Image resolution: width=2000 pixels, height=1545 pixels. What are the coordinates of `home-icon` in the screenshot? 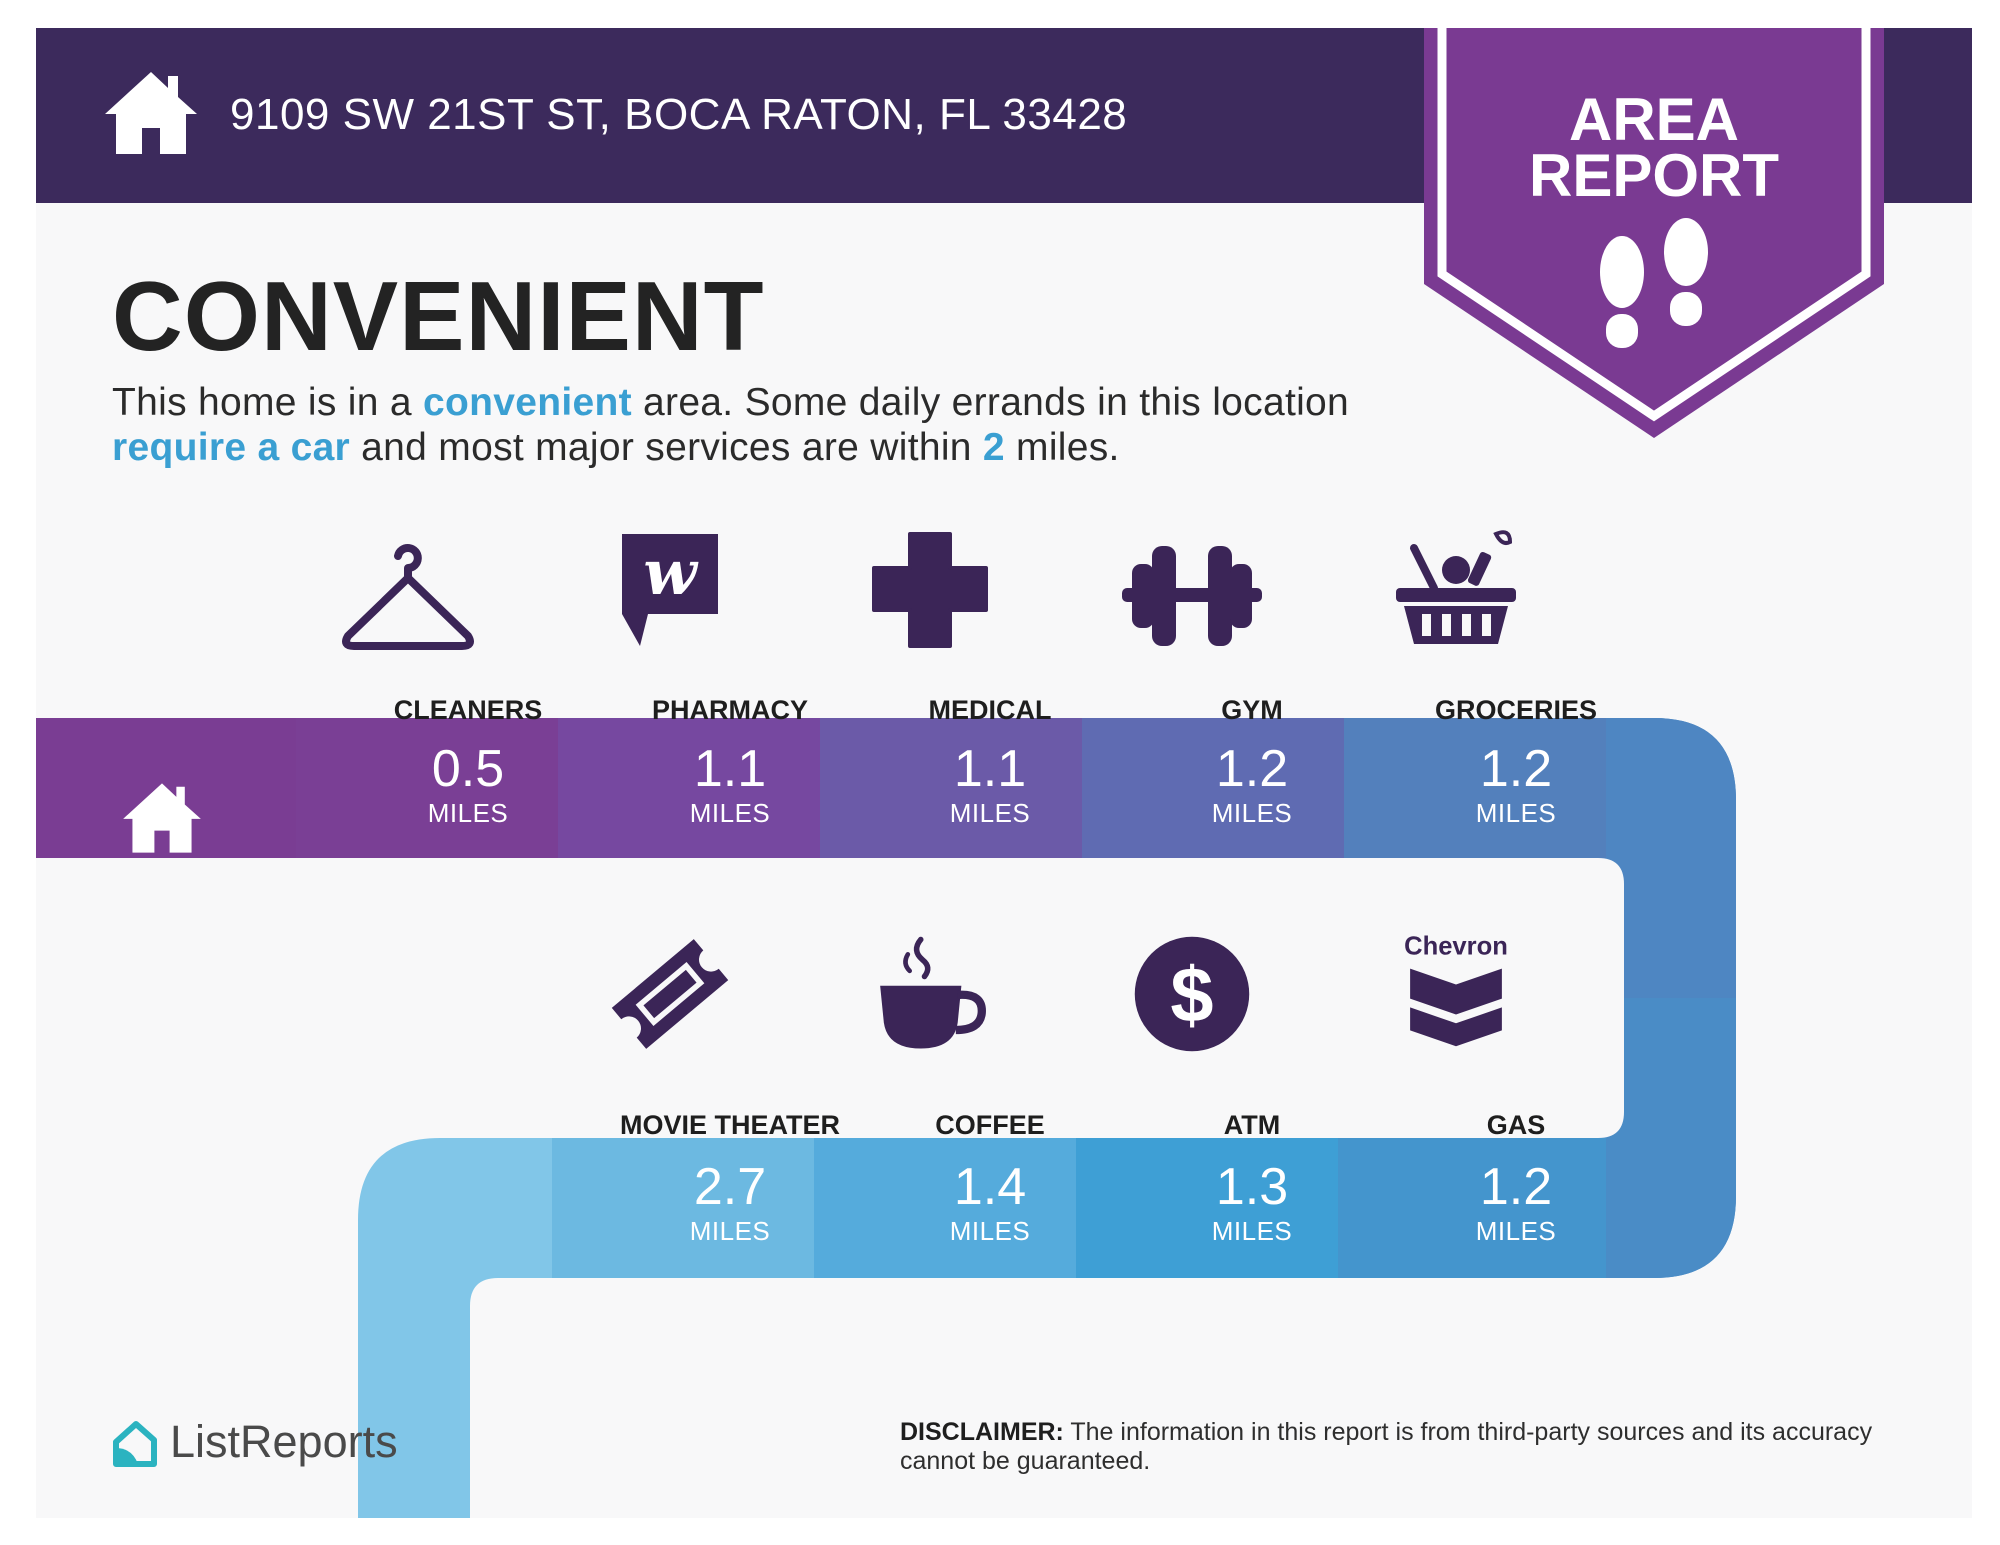 It's located at (151, 113).